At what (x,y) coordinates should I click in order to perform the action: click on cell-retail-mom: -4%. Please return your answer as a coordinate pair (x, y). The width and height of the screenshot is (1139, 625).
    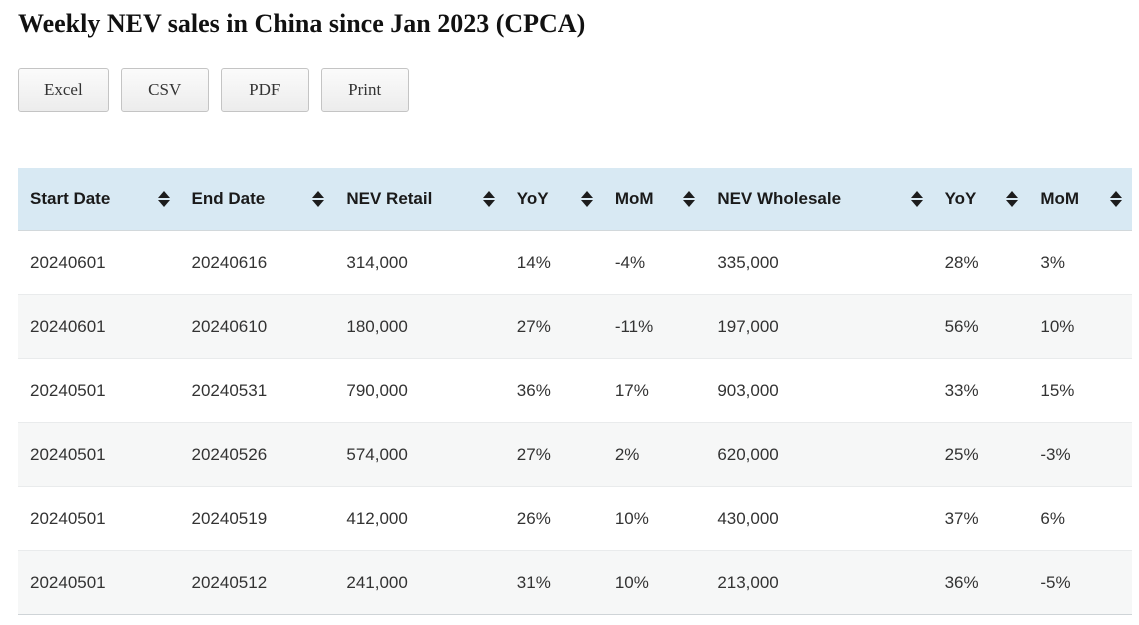
    Looking at the image, I should click on (630, 262).